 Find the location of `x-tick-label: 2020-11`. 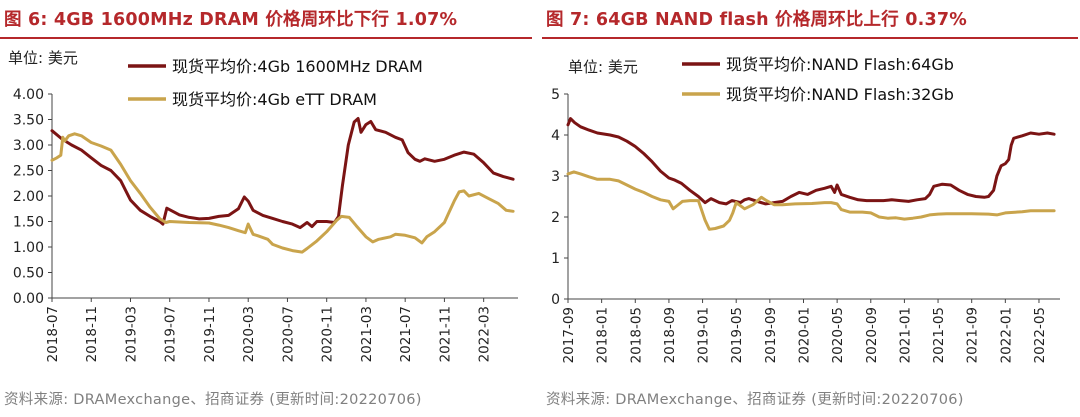

x-tick-label: 2020-11 is located at coordinates (328, 334).